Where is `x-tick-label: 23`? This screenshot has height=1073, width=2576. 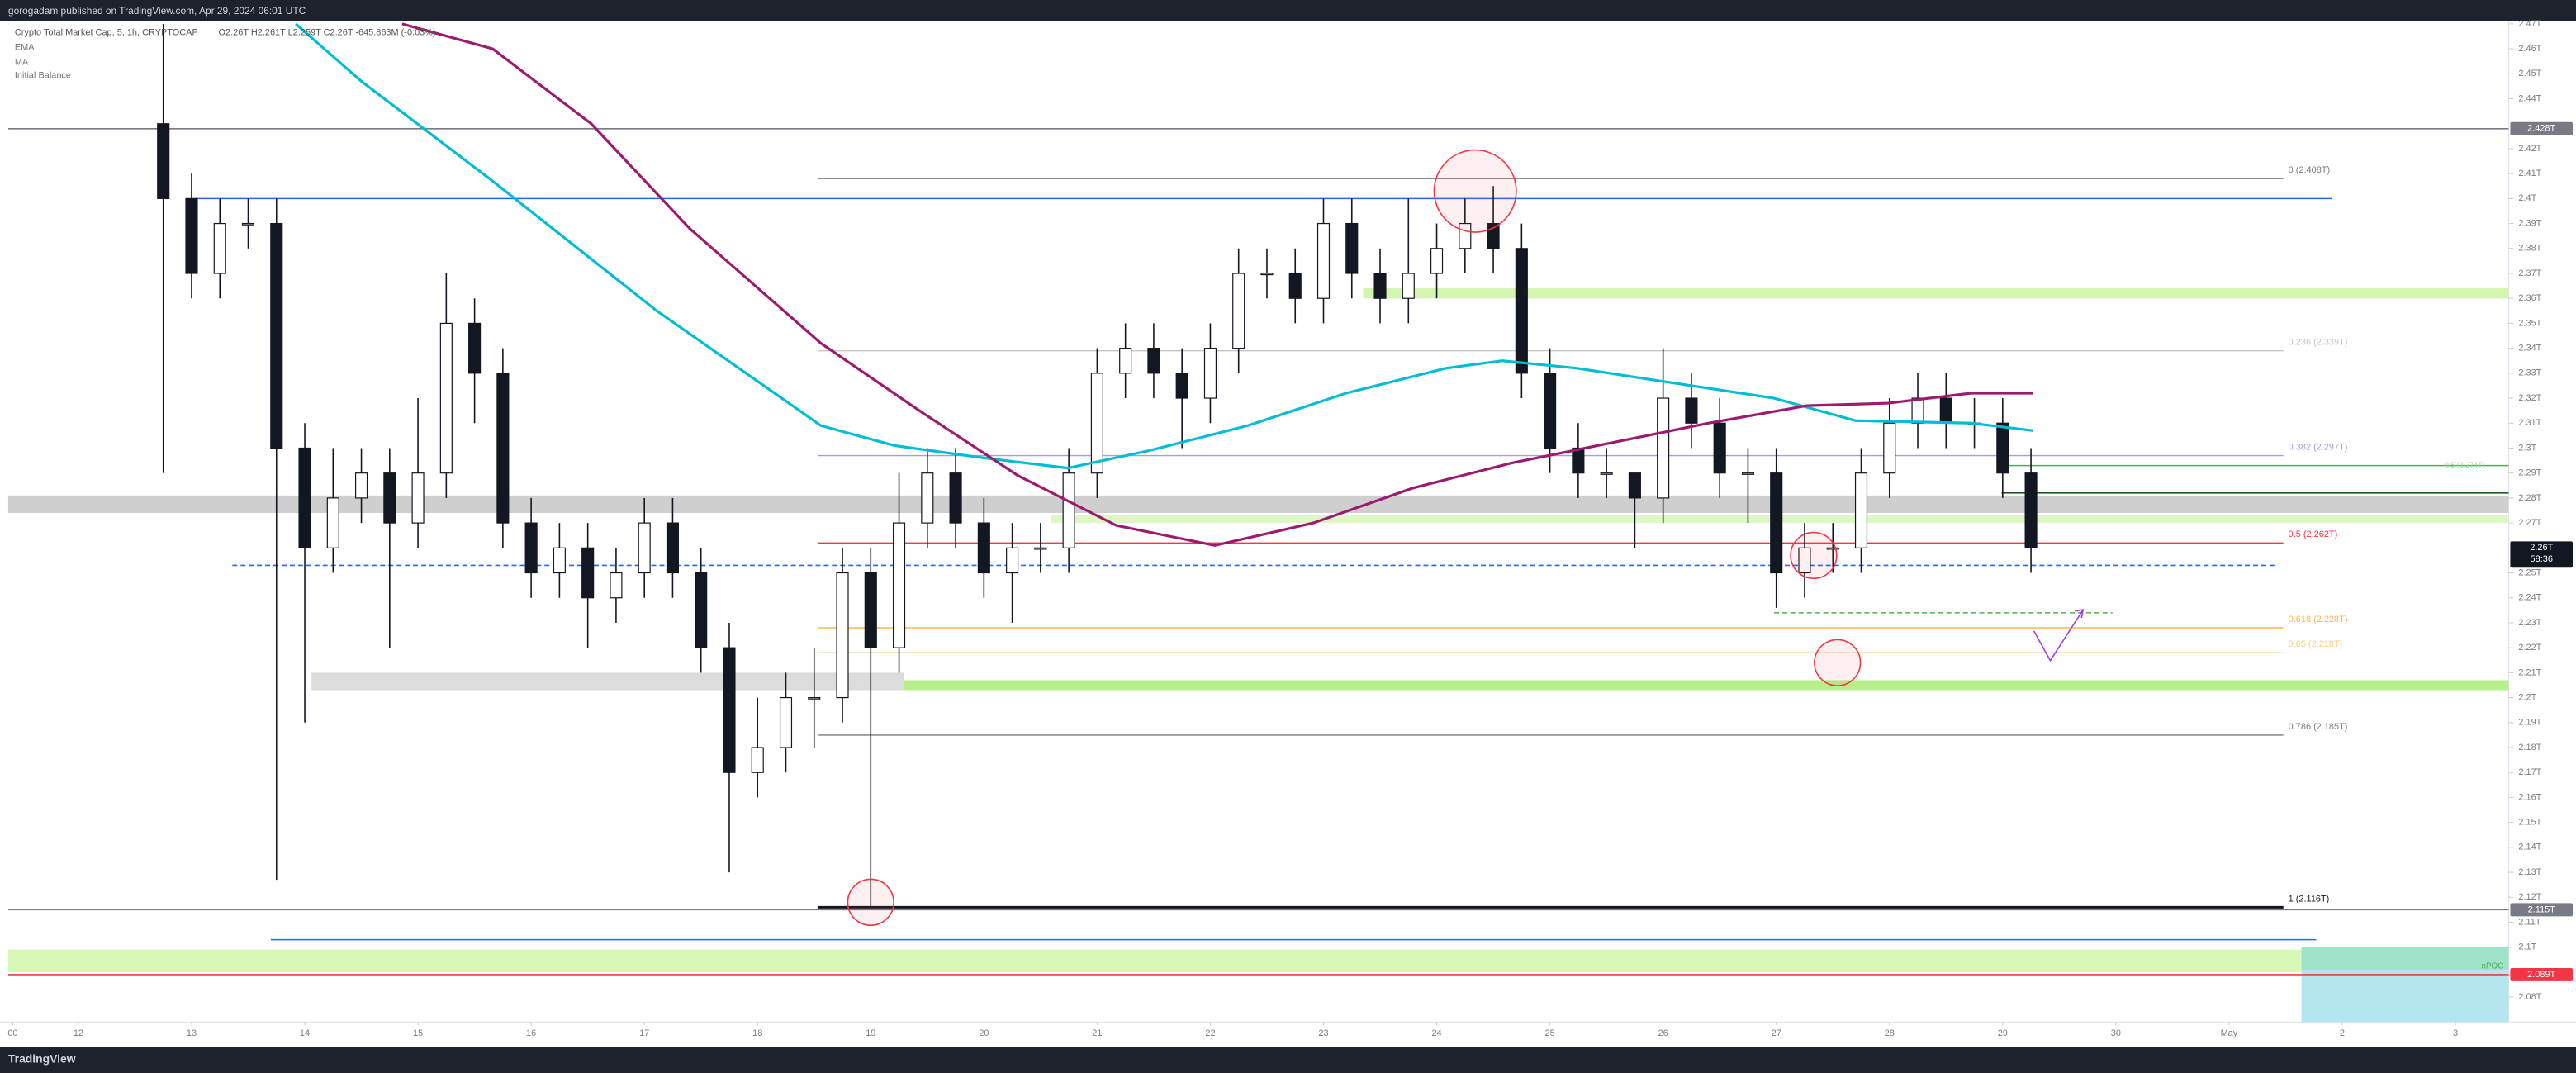
x-tick-label: 23 is located at coordinates (1323, 1033).